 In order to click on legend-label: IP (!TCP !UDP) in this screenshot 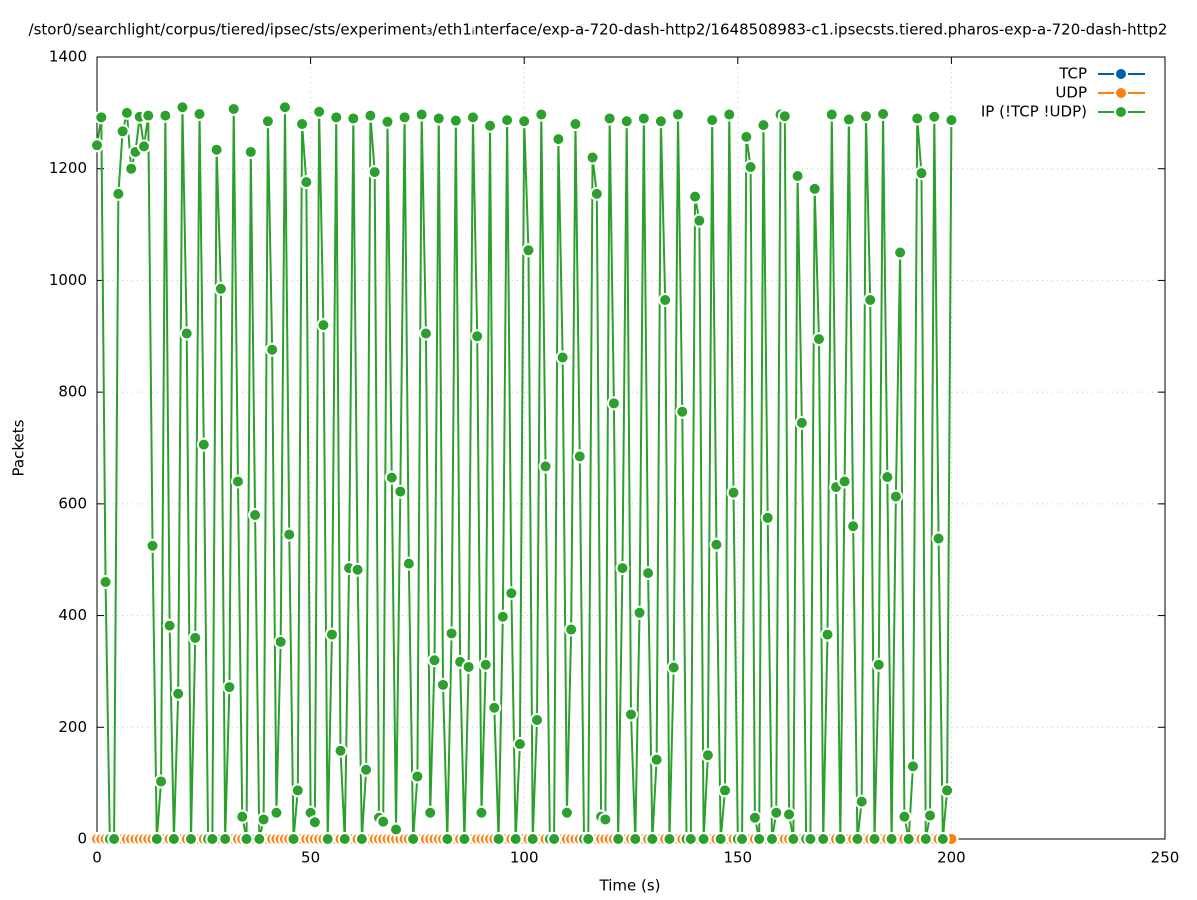, I will do `click(1034, 112)`.